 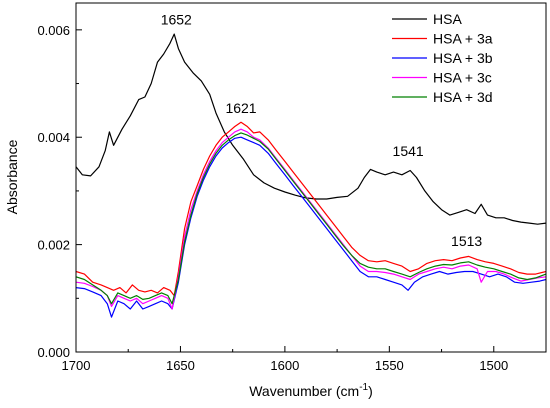 I want to click on peak-annotation-2: 1541, so click(x=408, y=151).